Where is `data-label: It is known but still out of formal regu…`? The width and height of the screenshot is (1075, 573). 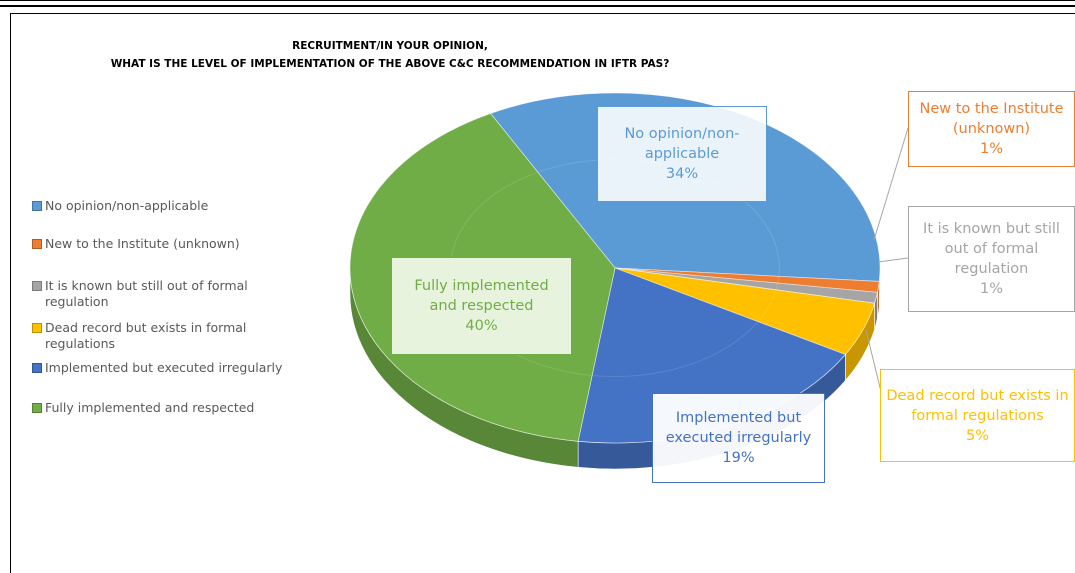
data-label: It is known but still out of formal regu… is located at coordinates (991, 259).